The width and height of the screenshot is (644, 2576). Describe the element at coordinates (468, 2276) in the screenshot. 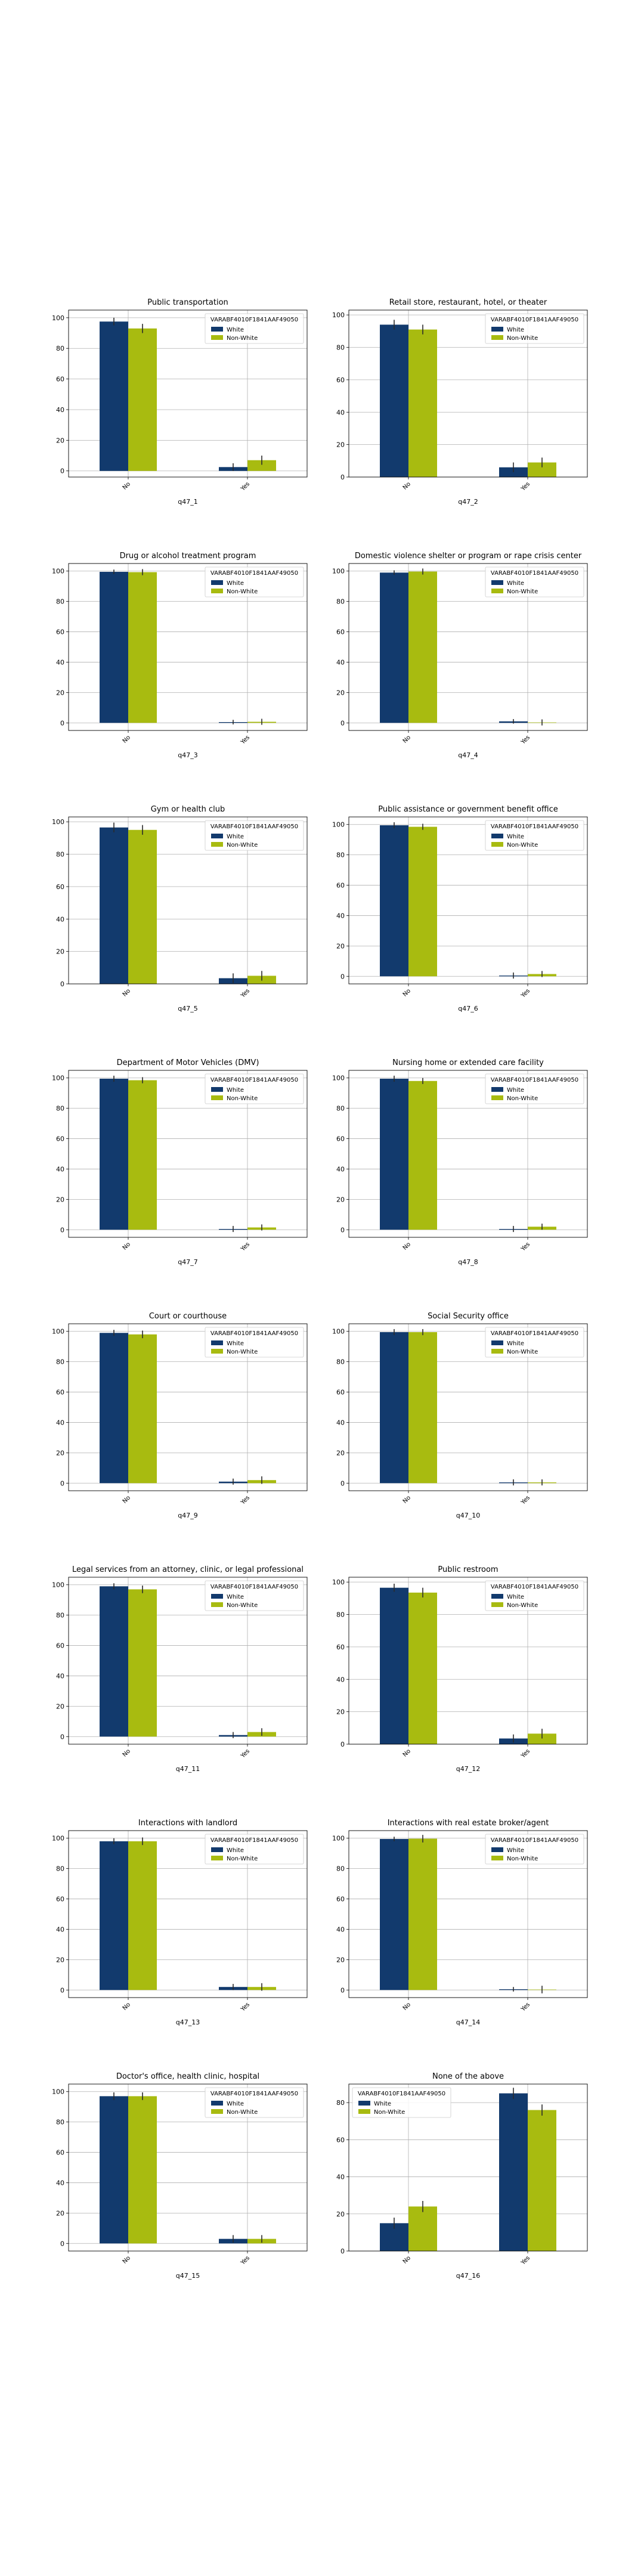

I see `x-axis-label: q47_16` at that location.